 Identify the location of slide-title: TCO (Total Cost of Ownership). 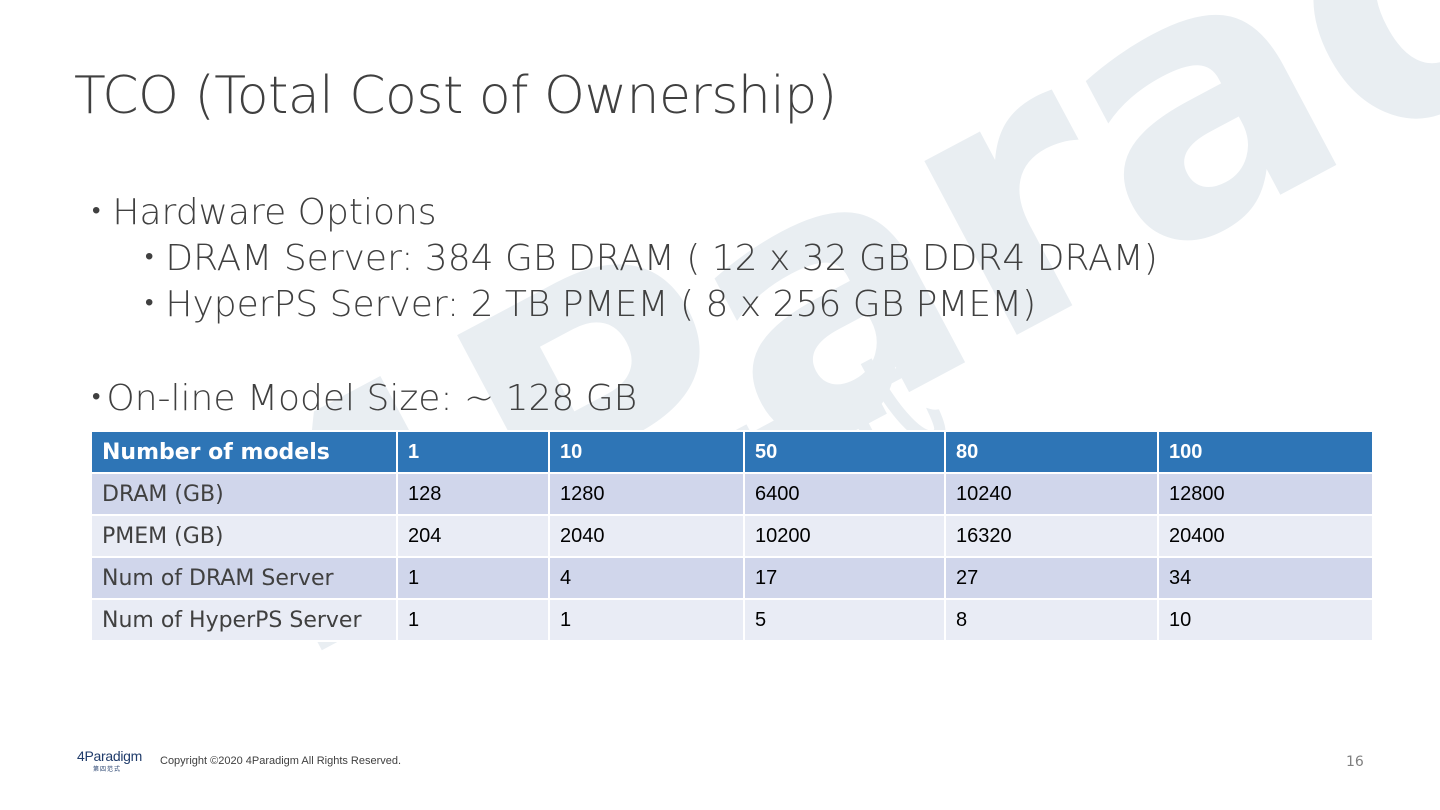
(455, 96).